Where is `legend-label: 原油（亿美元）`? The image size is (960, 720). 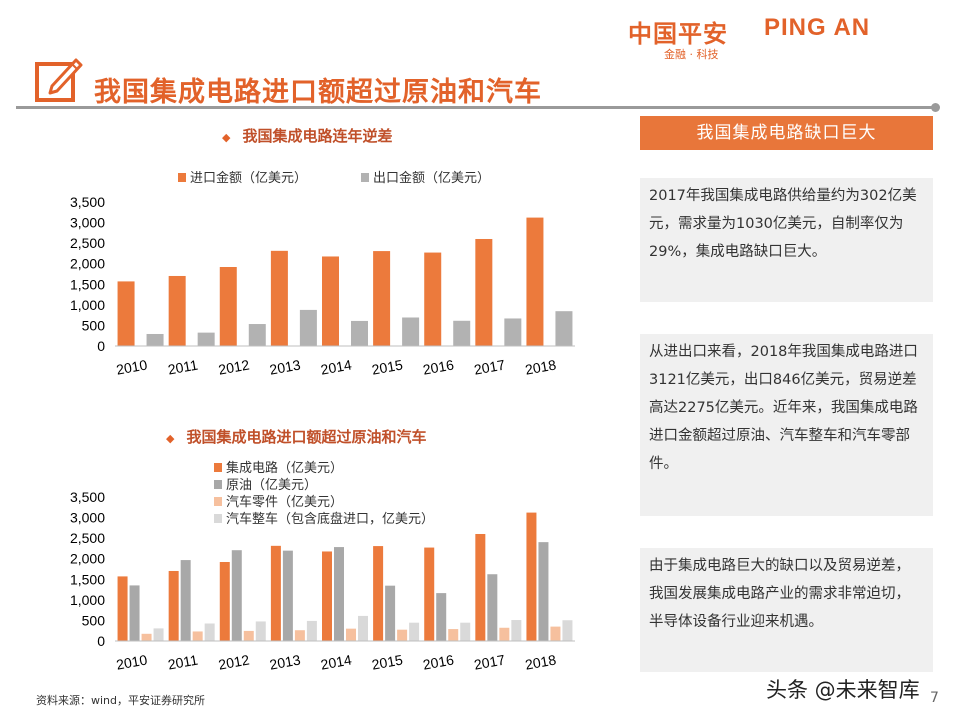
legend-label: 原油（亿美元） is located at coordinates (271, 484).